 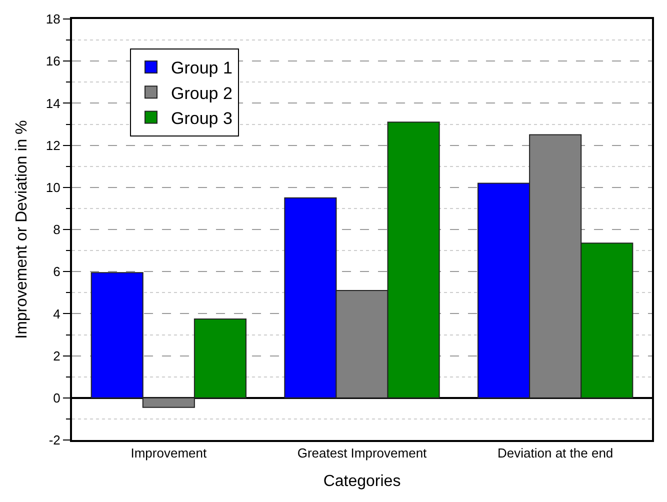 I want to click on y-tick-label: 12, so click(x=53, y=145).